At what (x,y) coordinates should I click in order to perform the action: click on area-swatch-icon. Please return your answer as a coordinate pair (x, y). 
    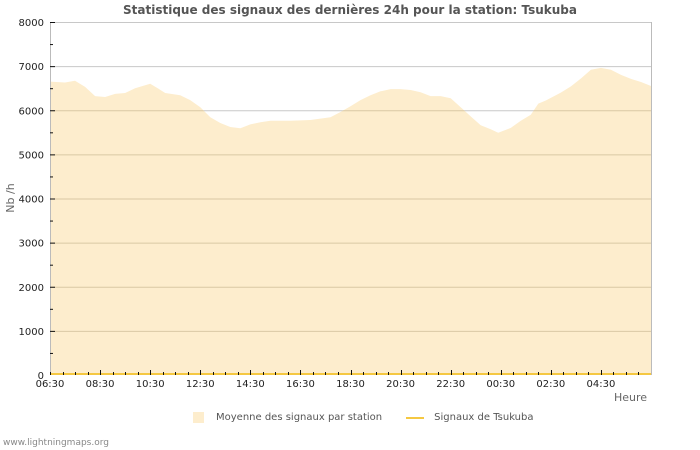
    Looking at the image, I should click on (198, 417).